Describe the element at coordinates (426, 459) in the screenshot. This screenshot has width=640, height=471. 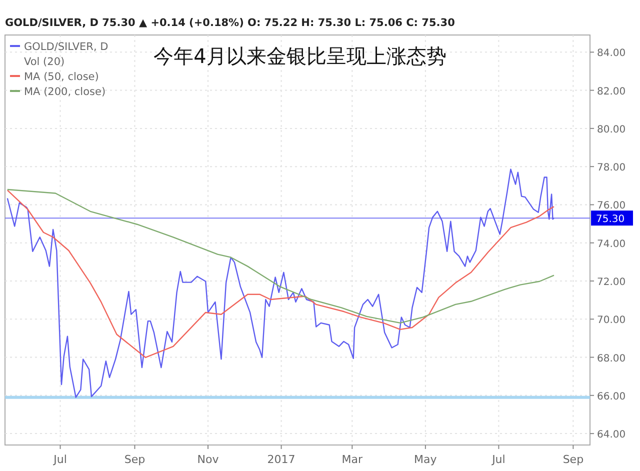
I see `x-tick-label: May` at that location.